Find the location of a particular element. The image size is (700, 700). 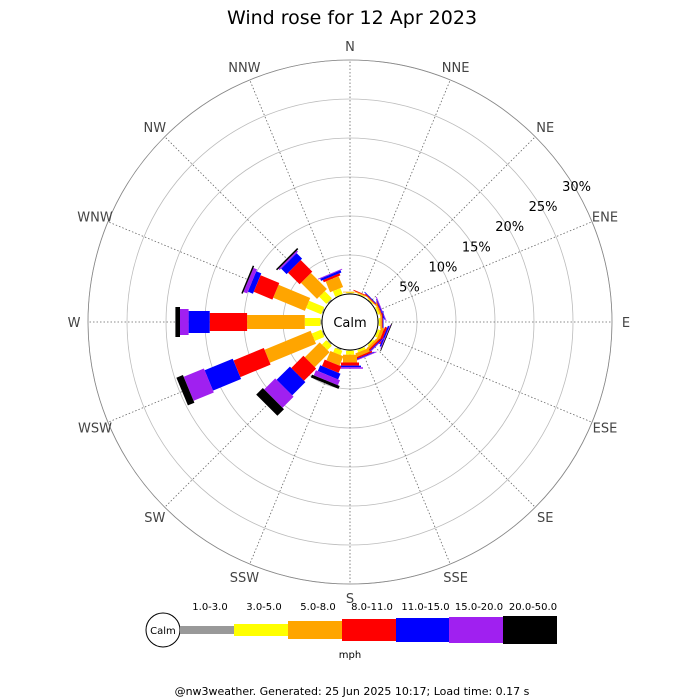

radial-tick-label: 20% is located at coordinates (509, 227).